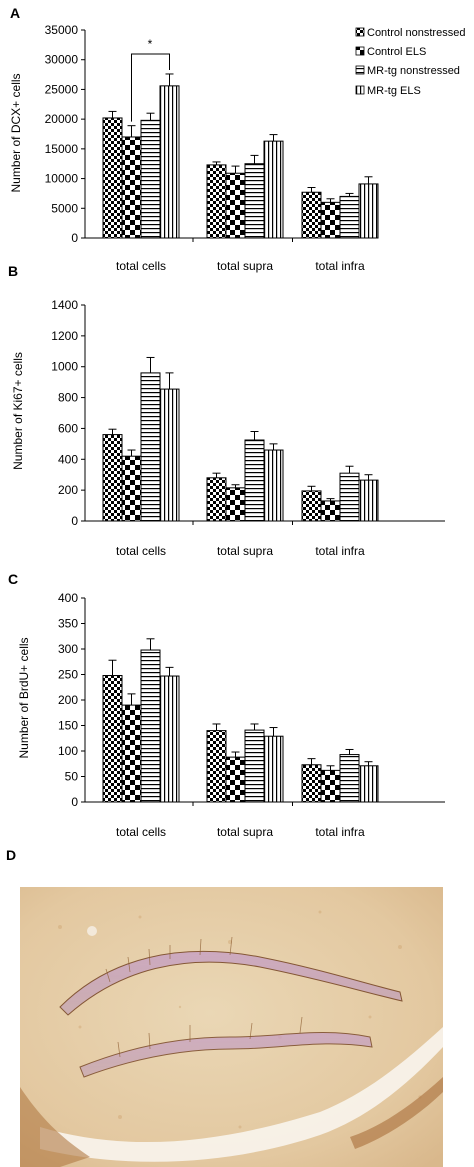 The image size is (474, 1167). Describe the element at coordinates (68, 751) in the screenshot. I see `y-tick-label: 100` at that location.